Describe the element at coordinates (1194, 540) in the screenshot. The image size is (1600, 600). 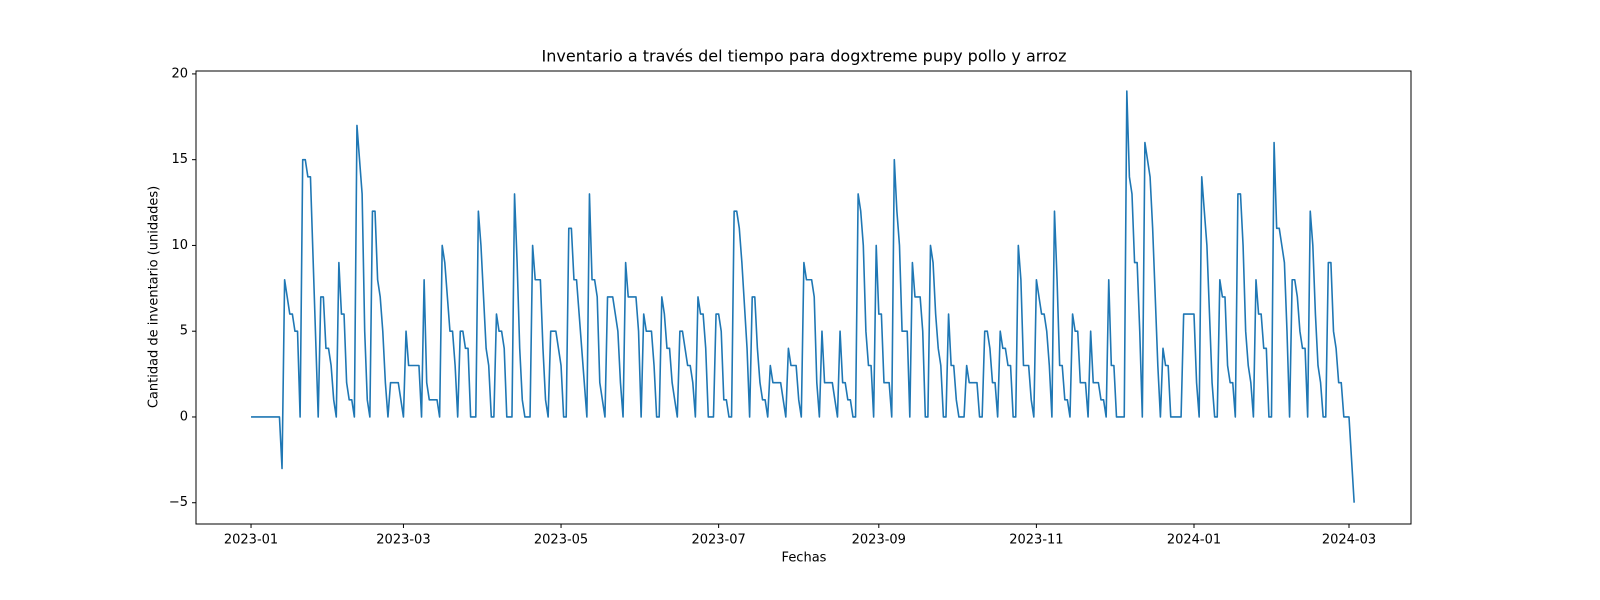
I see `x-tick-label: 2024-01` at that location.